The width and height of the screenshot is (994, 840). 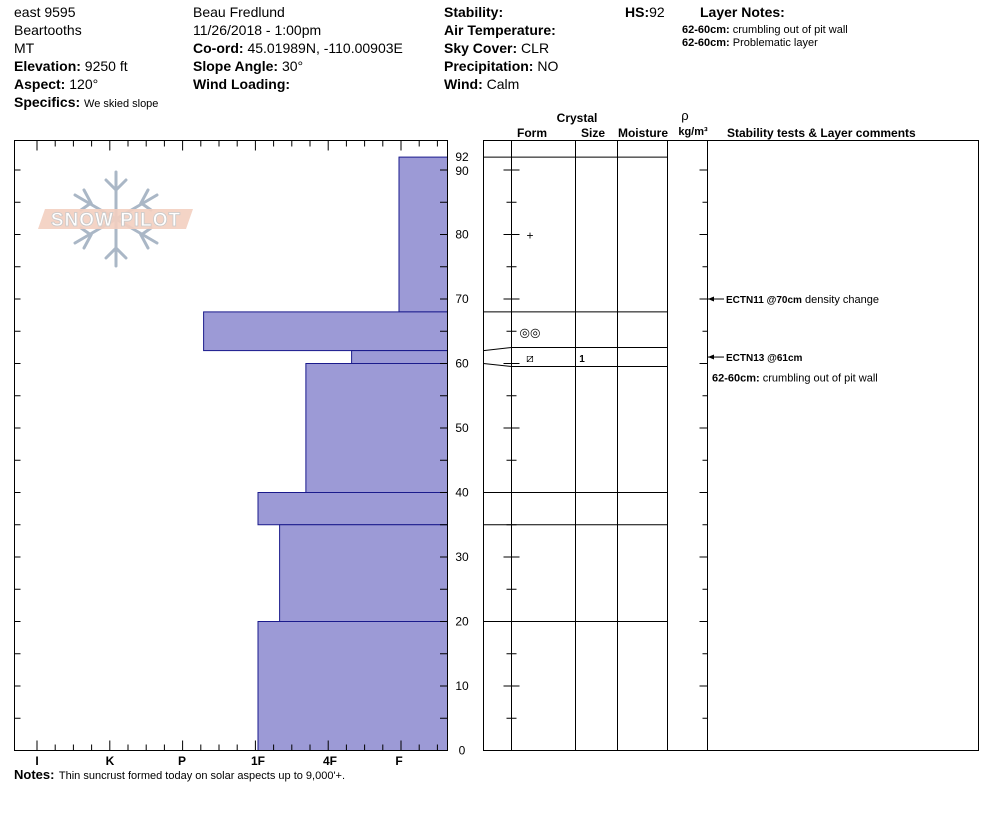 What do you see at coordinates (496, 48) in the screenshot?
I see `sky-cover-field: Sky Cover: CLR` at bounding box center [496, 48].